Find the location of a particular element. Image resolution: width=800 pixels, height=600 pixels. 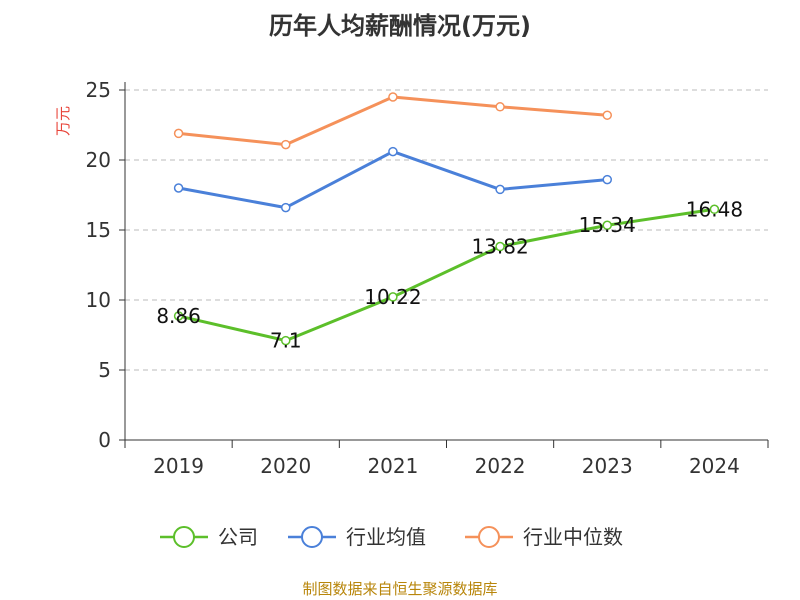

data-label: 13.82 is located at coordinates (499, 247).